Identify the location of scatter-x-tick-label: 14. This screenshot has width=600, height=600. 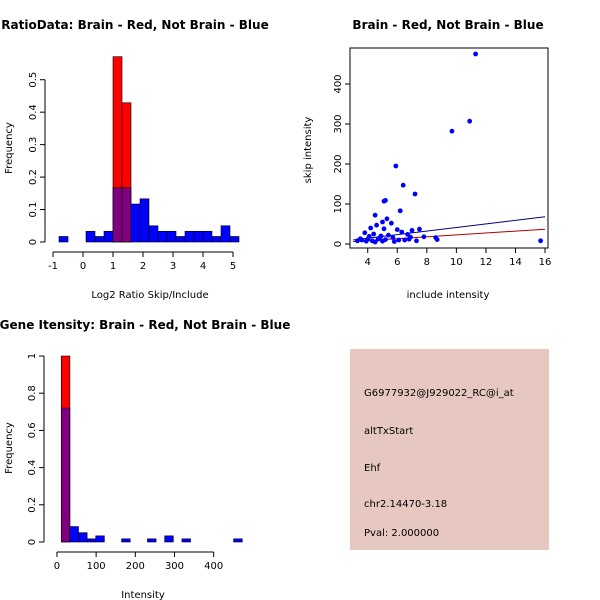
(515, 262).